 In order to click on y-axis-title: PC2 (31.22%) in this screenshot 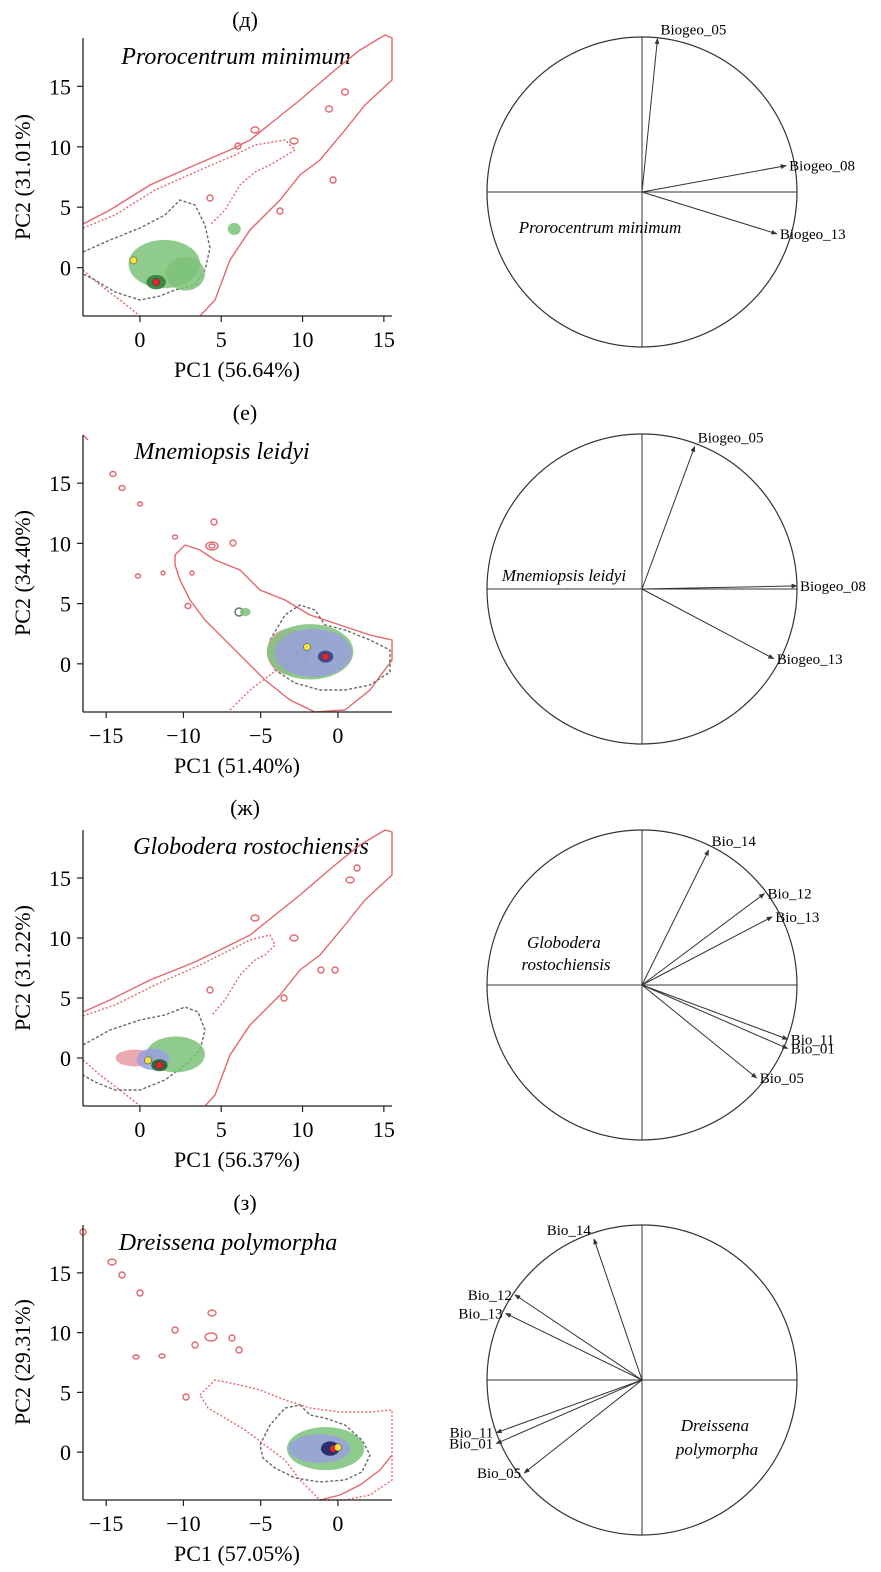, I will do `click(22, 968)`.